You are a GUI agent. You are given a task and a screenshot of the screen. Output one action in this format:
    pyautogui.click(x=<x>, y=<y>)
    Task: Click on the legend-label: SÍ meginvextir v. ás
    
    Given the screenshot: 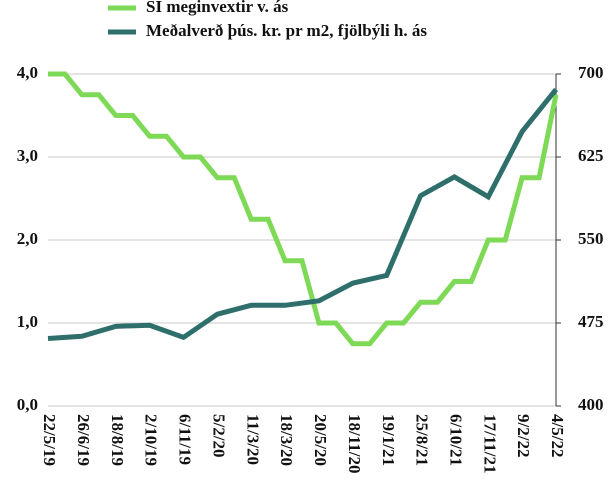 What is the action you would take?
    pyautogui.click(x=217, y=8)
    